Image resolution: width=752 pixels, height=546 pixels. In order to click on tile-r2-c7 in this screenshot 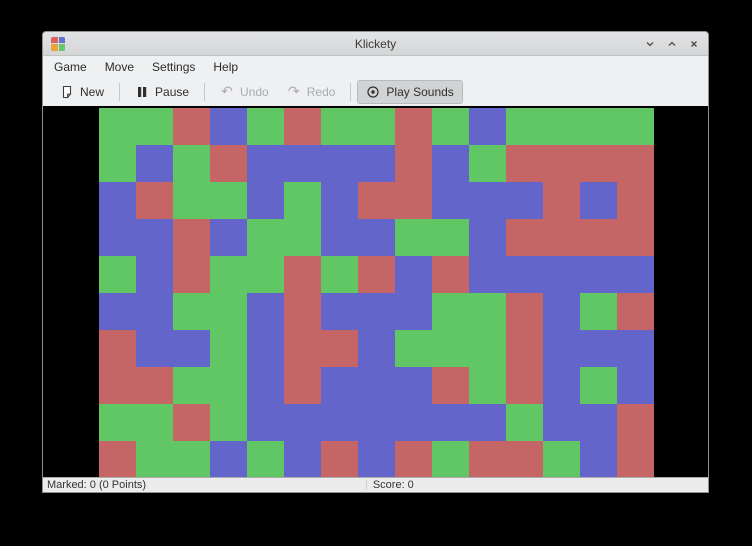, I will do `click(339, 163)`.